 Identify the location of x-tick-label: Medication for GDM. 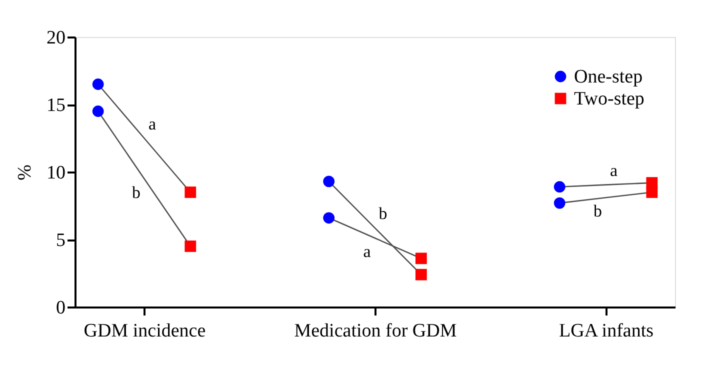
(375, 331).